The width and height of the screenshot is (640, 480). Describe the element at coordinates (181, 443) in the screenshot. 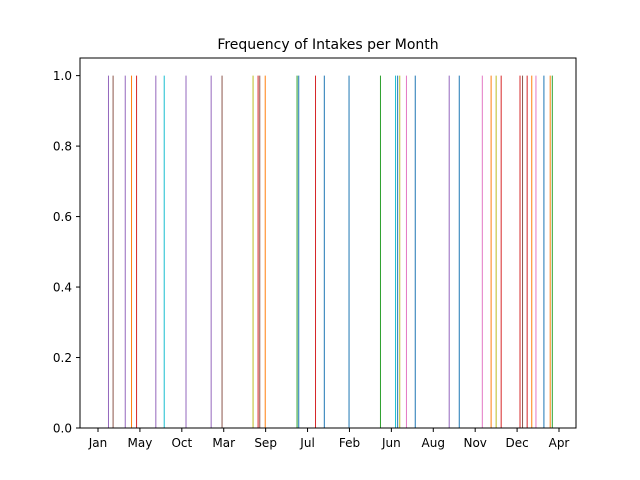

I see `x-tick-label: Oct` at that location.